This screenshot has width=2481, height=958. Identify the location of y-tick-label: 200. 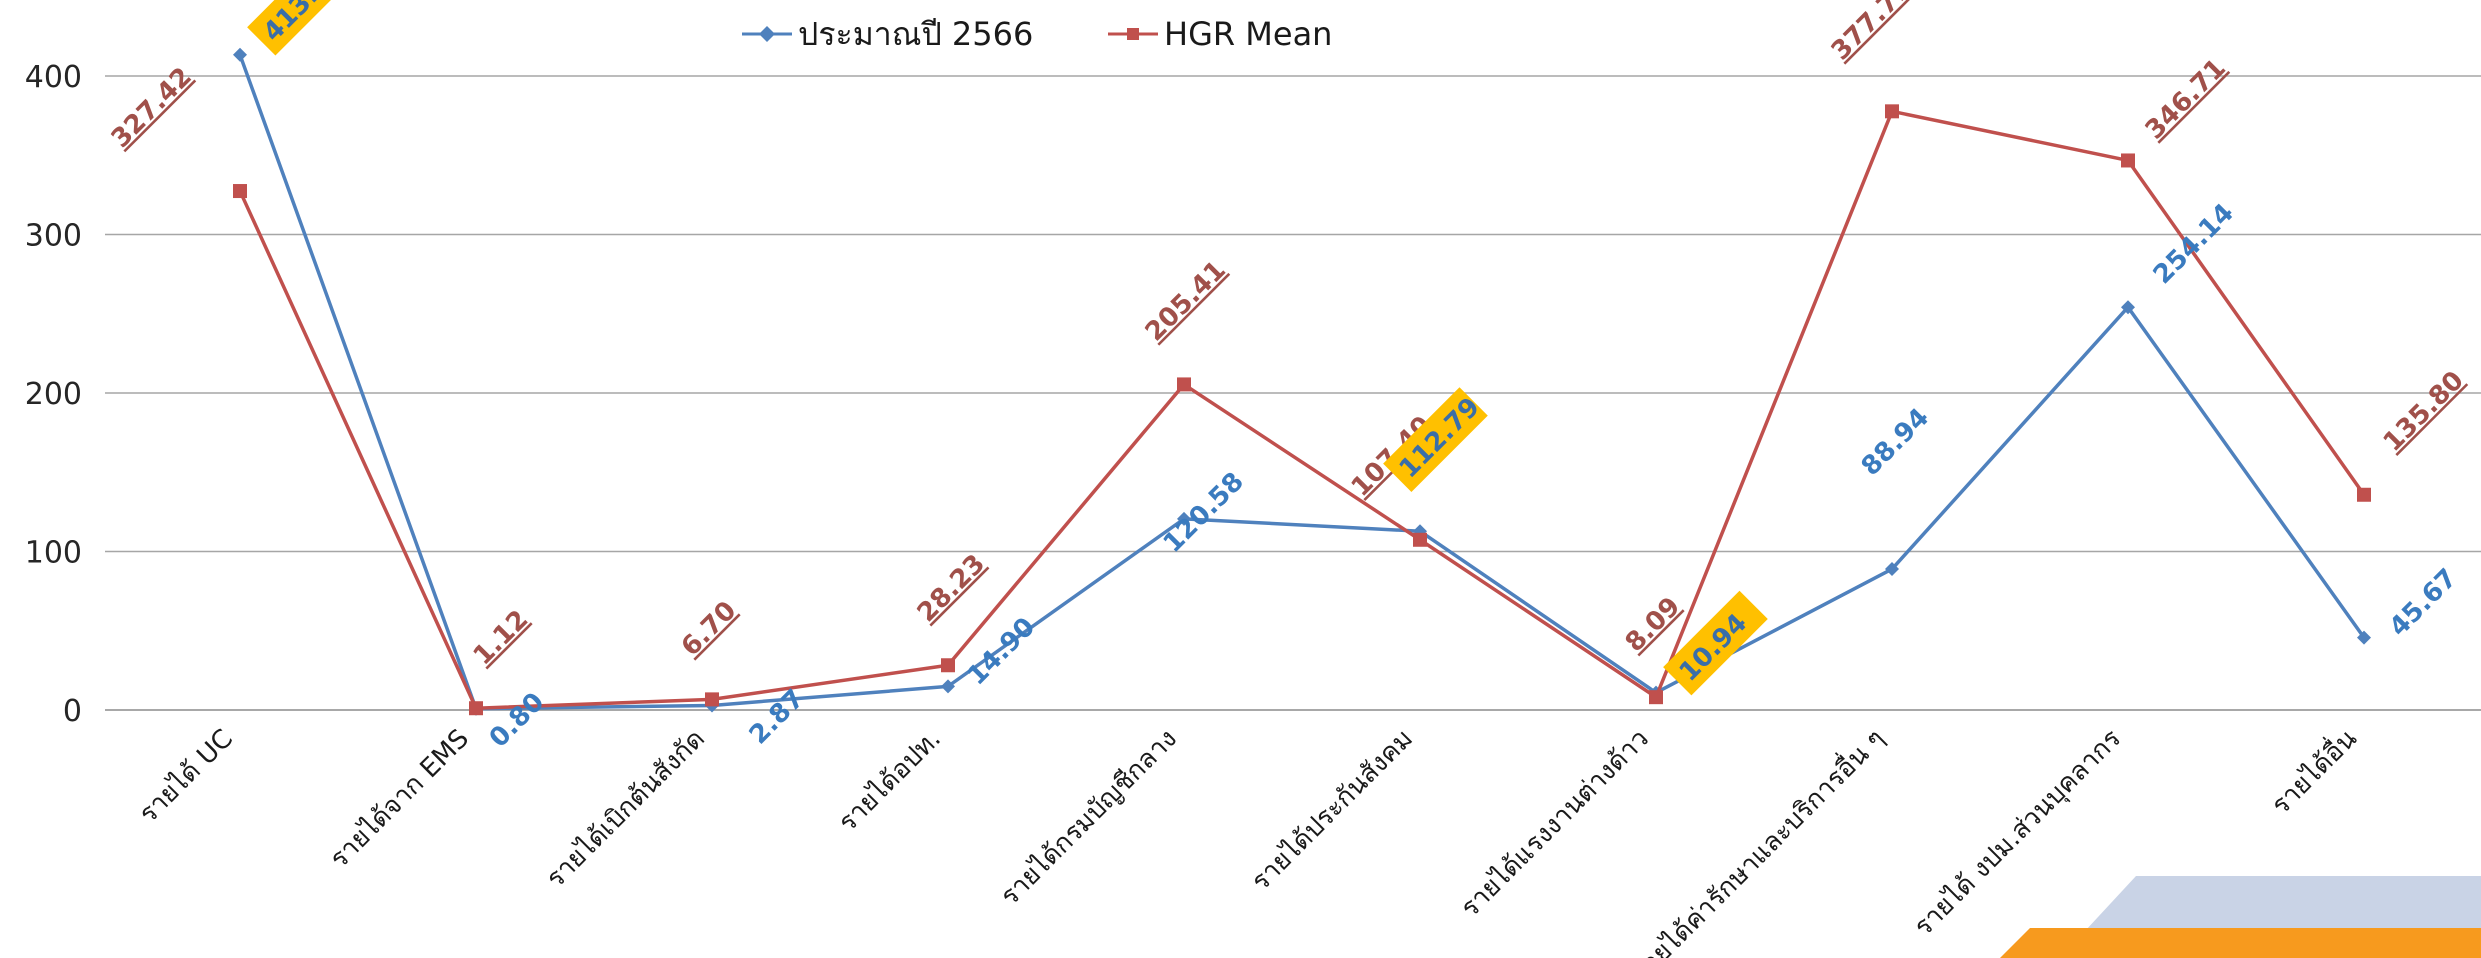
(53, 394).